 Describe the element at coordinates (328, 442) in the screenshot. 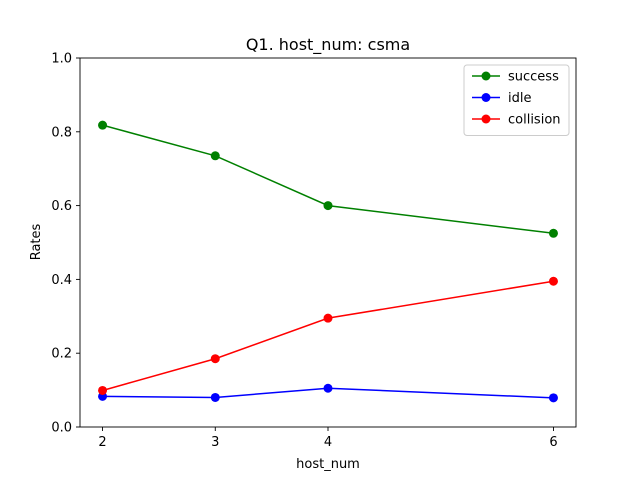

I see `x-tick-label-4: 4` at that location.